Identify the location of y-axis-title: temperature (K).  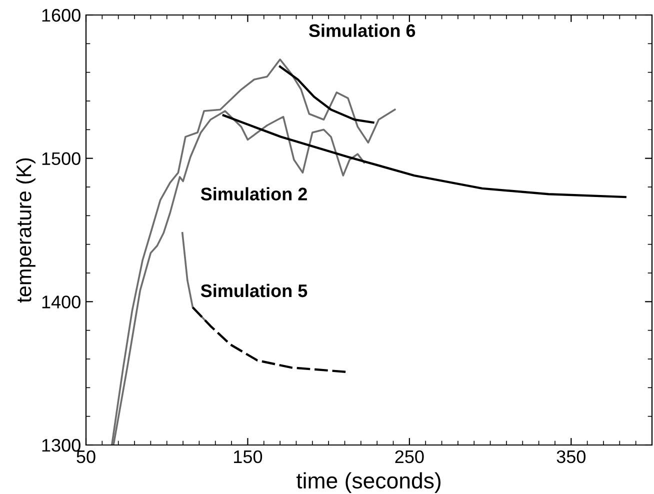
(26, 230).